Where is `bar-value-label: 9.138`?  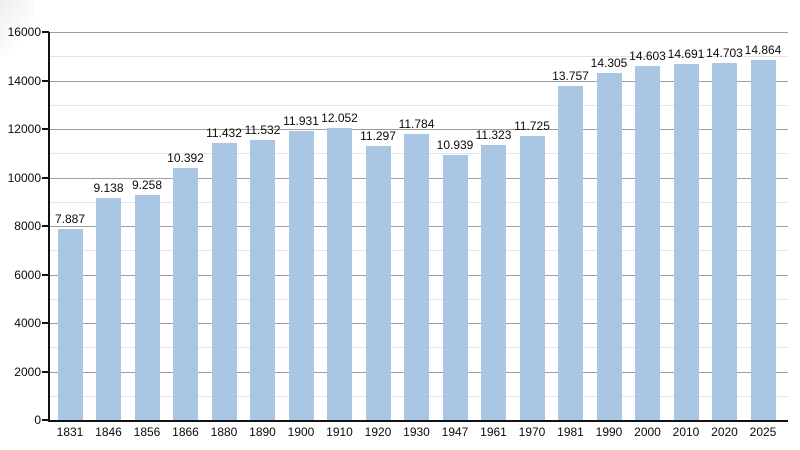
bar-value-label: 9.138 is located at coordinates (108, 188).